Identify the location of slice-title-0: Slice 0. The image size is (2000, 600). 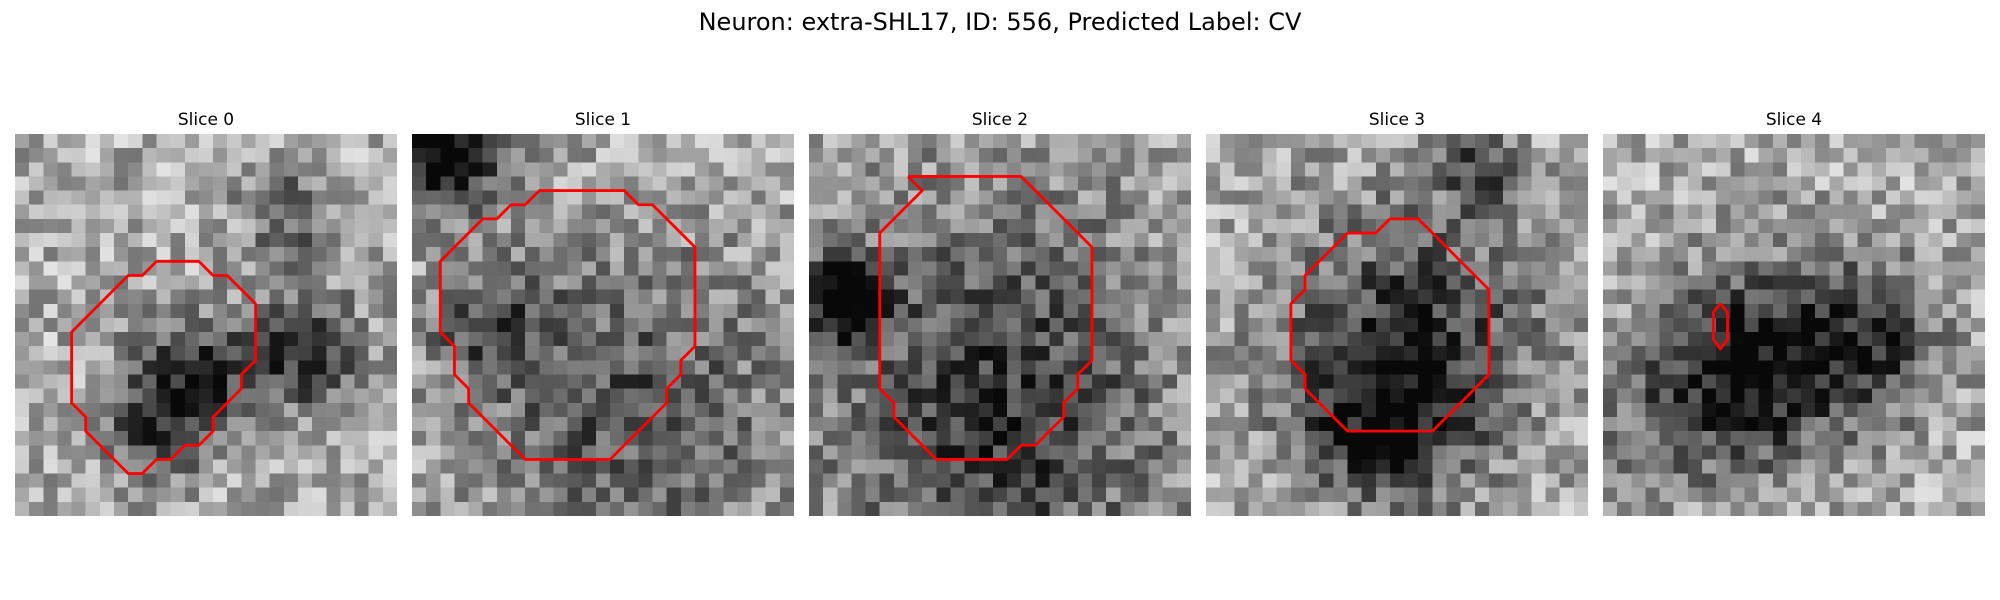
(206, 120).